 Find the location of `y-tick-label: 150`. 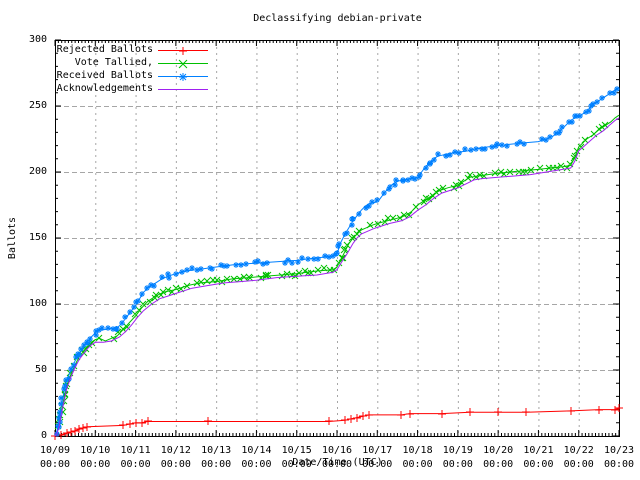

y-tick-label: 150 is located at coordinates (37, 237).